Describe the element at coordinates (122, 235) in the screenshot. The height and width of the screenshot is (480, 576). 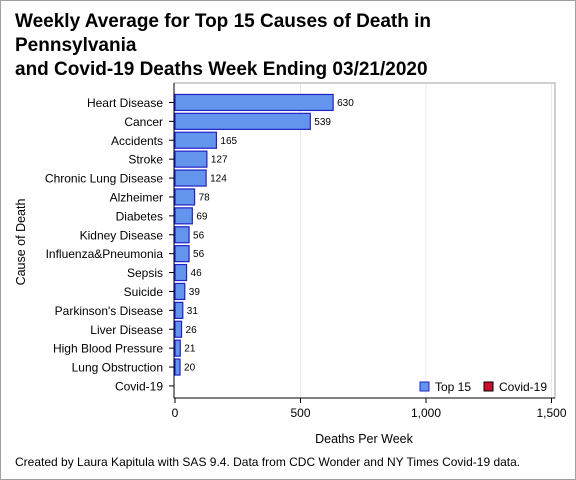
I see `category-label-7: Kidney Disease` at that location.